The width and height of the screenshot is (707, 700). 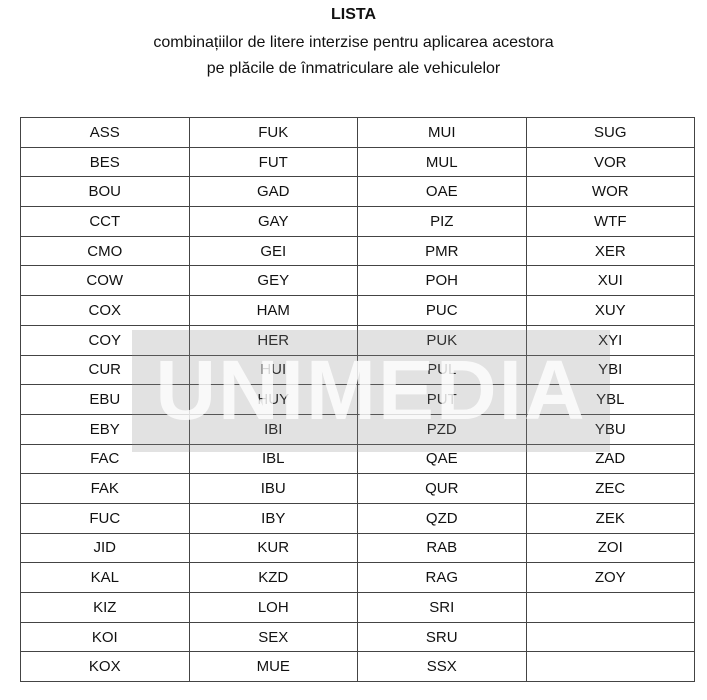 What do you see at coordinates (105, 281) in the screenshot?
I see `table-cell: COW` at bounding box center [105, 281].